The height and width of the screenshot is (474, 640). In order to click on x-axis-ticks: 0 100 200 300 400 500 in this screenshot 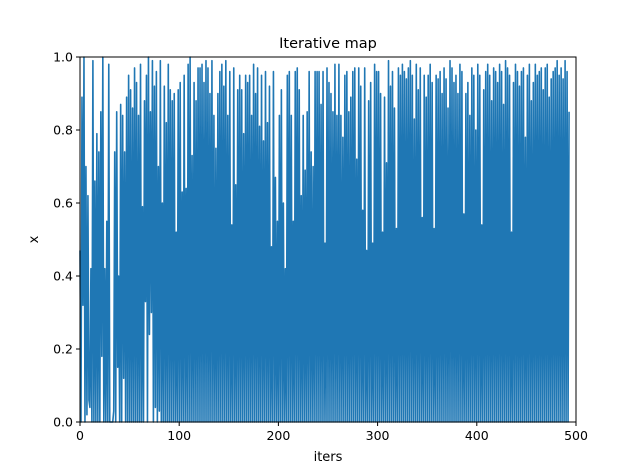, I will do `click(332, 432)`.